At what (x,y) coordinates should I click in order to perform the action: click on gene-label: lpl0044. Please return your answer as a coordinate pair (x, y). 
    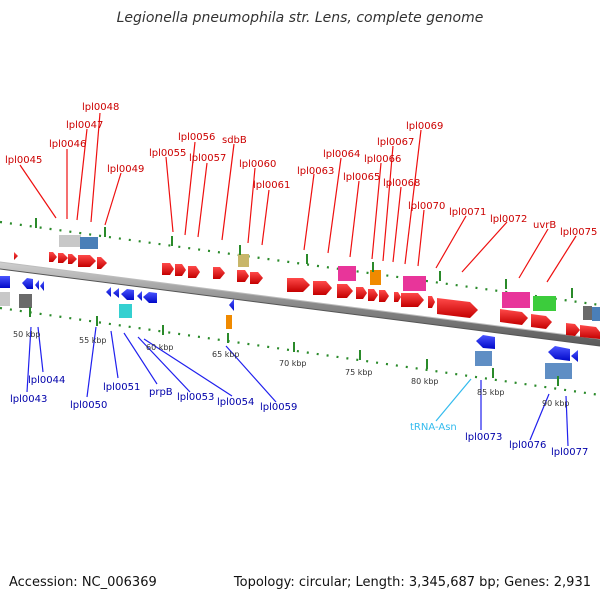
    Looking at the image, I should click on (46, 380).